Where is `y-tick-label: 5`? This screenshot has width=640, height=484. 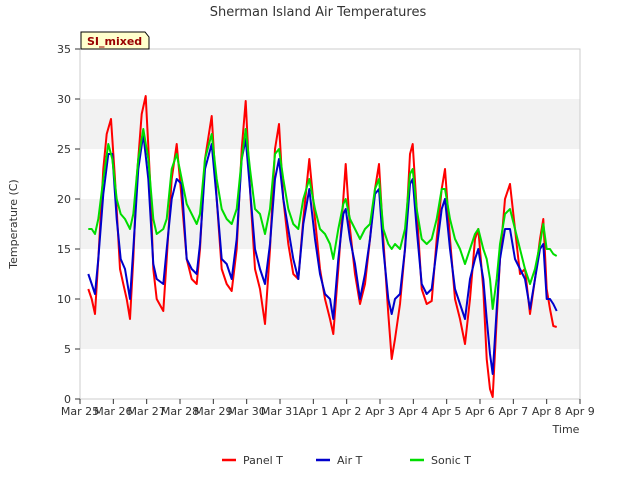
y-tick-label: 5 is located at coordinates (67, 349).